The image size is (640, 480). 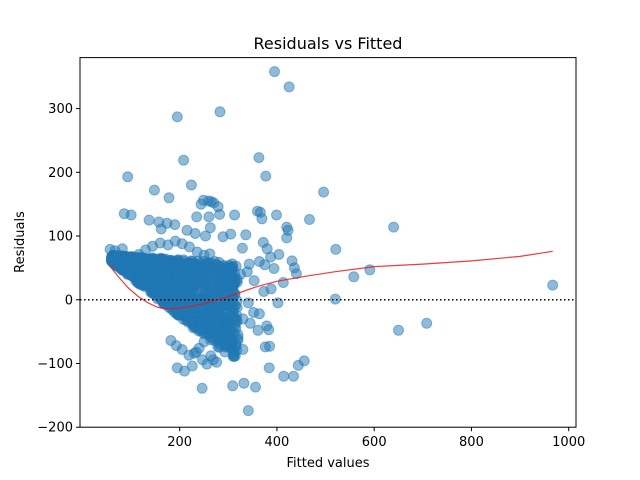 I want to click on lowess-curve, so click(x=330, y=280).